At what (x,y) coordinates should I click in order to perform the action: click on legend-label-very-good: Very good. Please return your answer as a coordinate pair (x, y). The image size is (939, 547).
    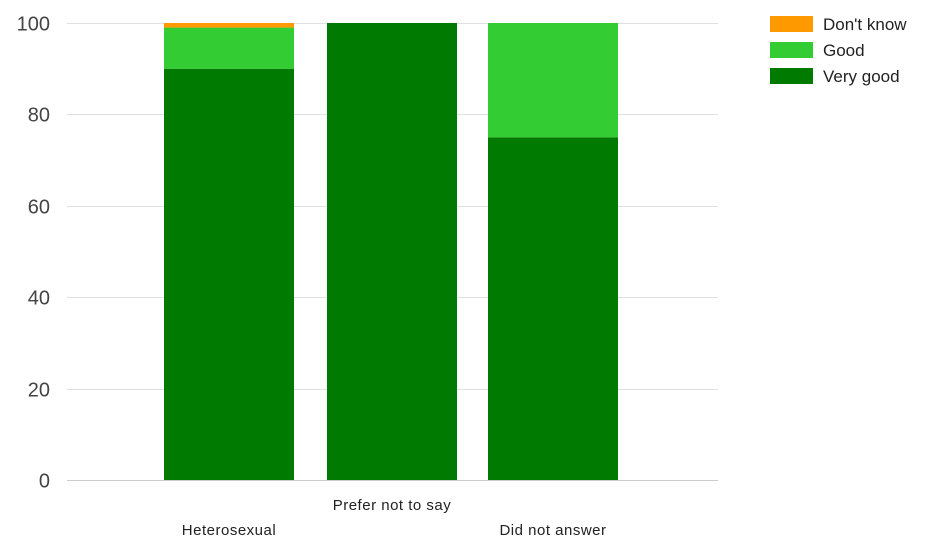
    Looking at the image, I should click on (861, 76).